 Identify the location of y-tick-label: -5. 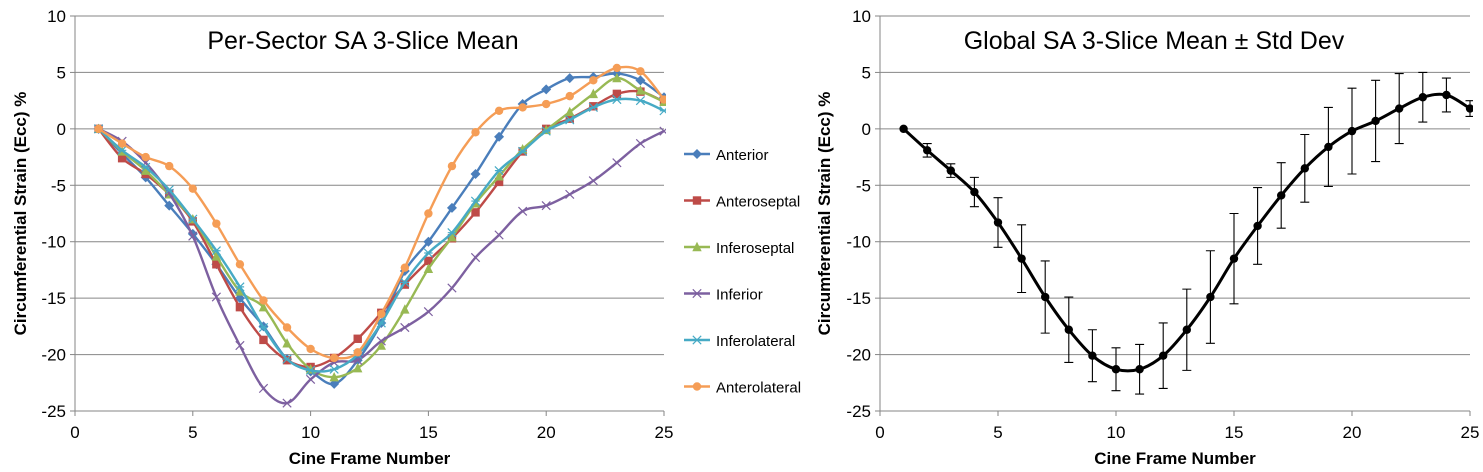
(863, 185).